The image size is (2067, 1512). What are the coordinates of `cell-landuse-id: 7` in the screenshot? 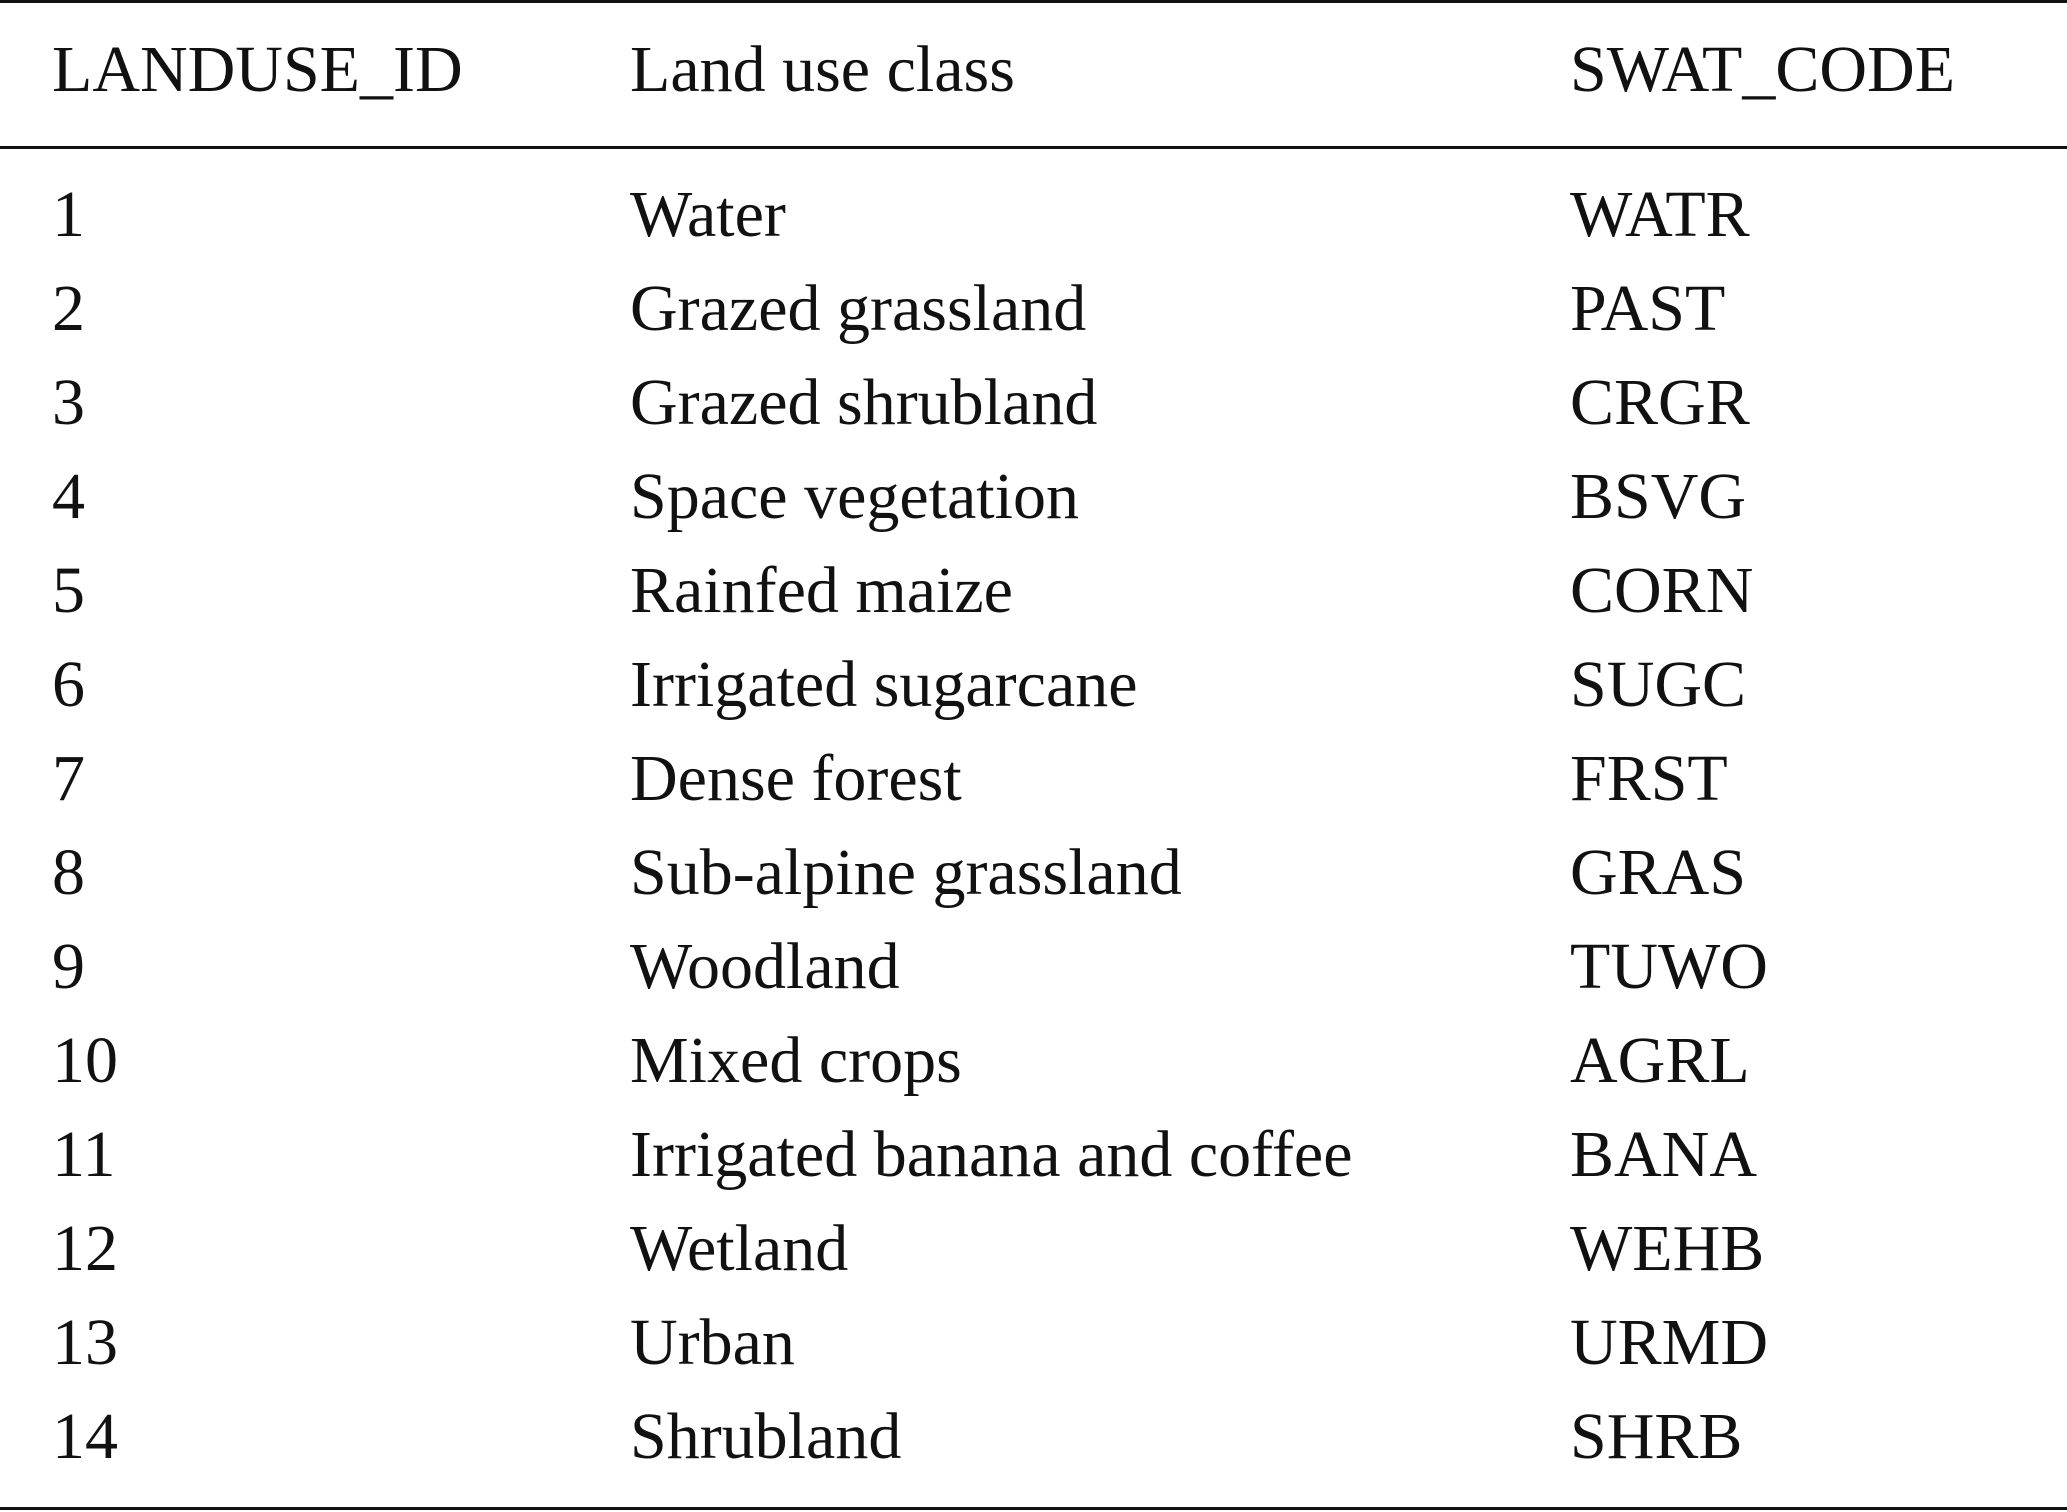 It's located at (68, 778).